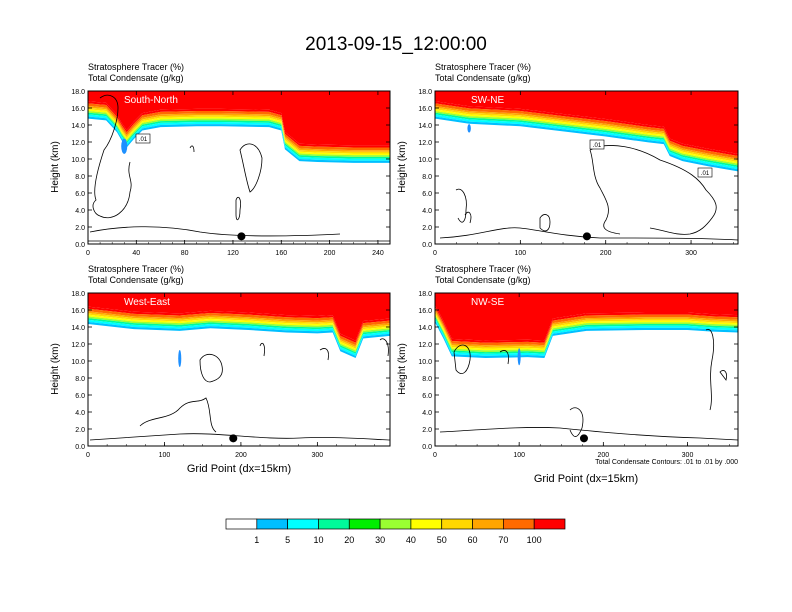  What do you see at coordinates (395, 531) in the screenshot?
I see `colorbar: 1 5 10 20 30 40 50 60 70 100` at bounding box center [395, 531].